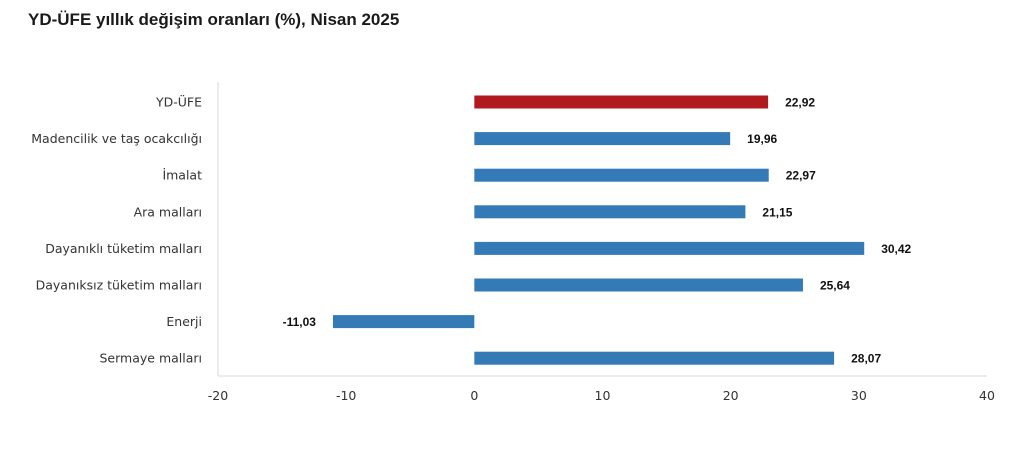 The width and height of the screenshot is (1021, 450). What do you see at coordinates (801, 176) in the screenshot?
I see `data-label: 22,97` at bounding box center [801, 176].